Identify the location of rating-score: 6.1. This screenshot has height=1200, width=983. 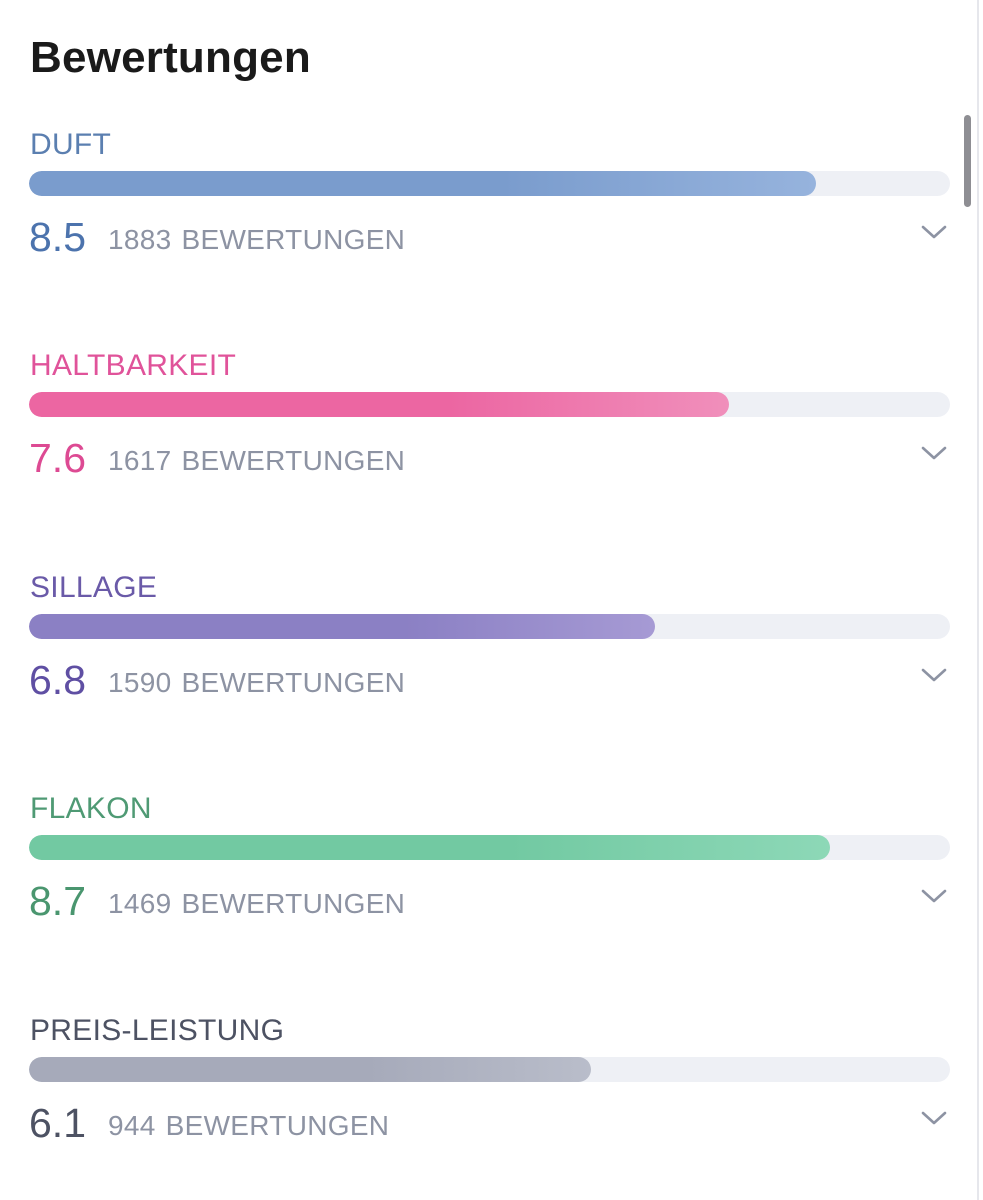
(57, 1123).